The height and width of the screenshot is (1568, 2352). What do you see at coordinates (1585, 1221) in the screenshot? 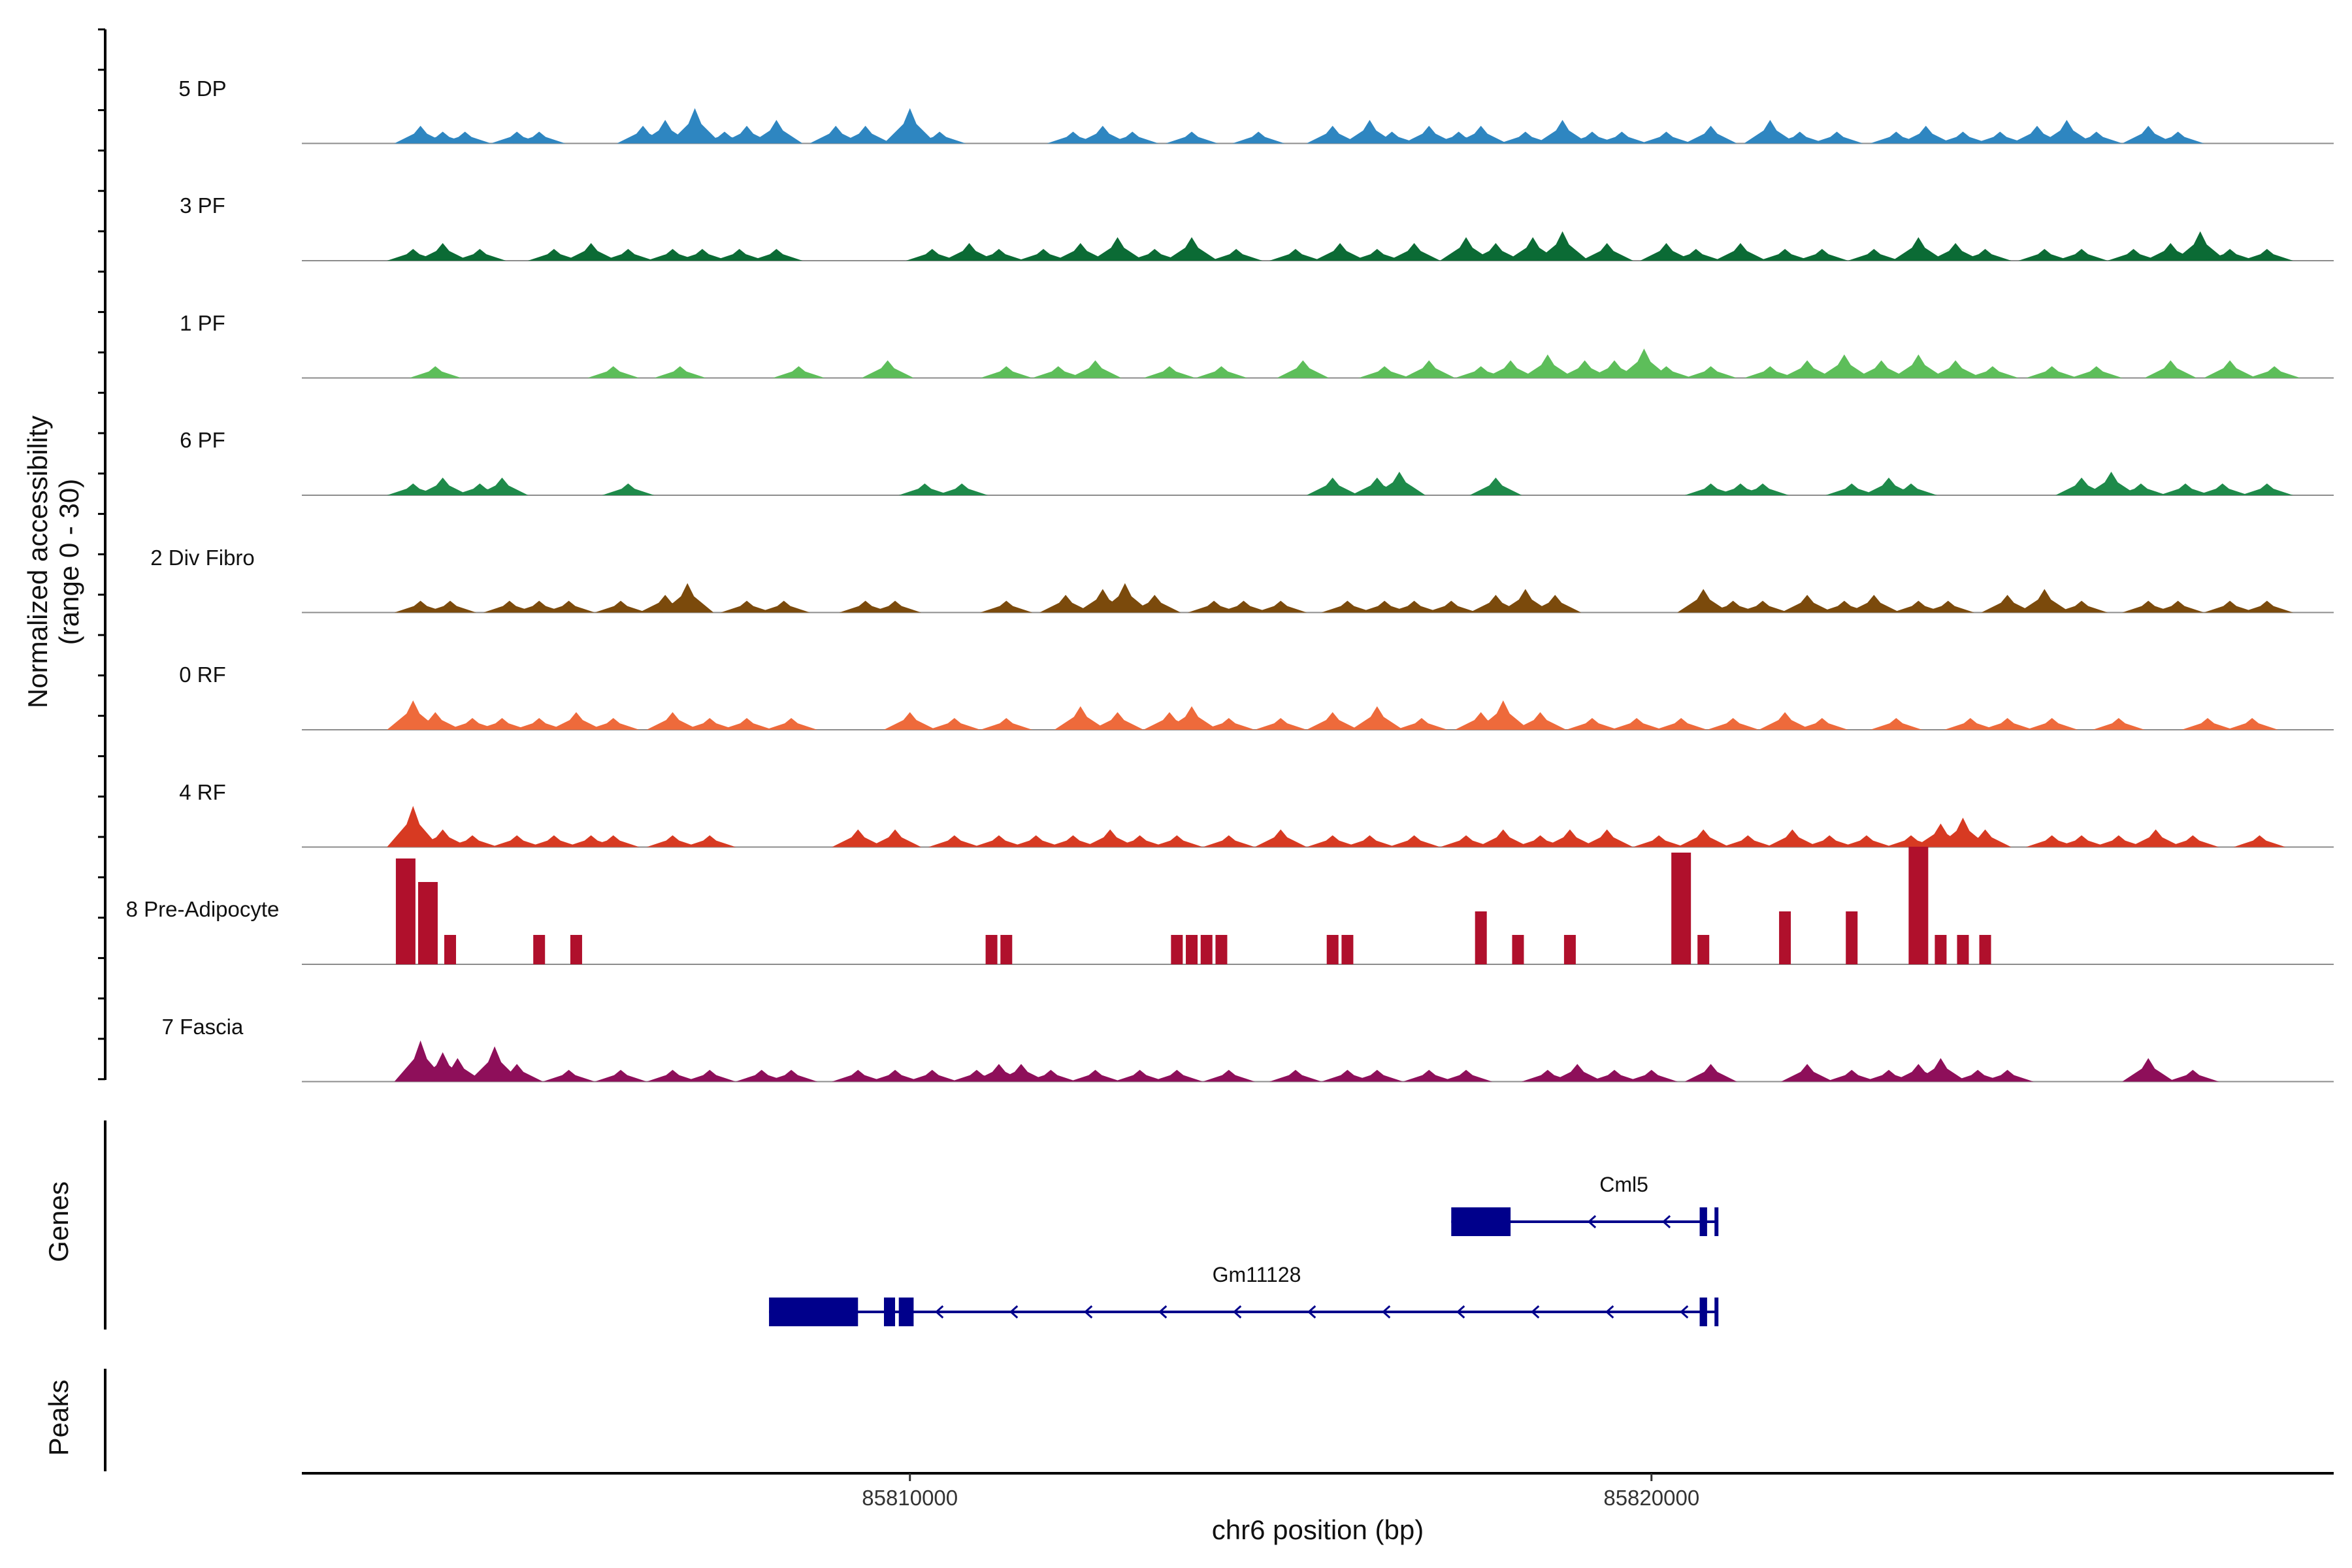
I see `gene-model` at bounding box center [1585, 1221].